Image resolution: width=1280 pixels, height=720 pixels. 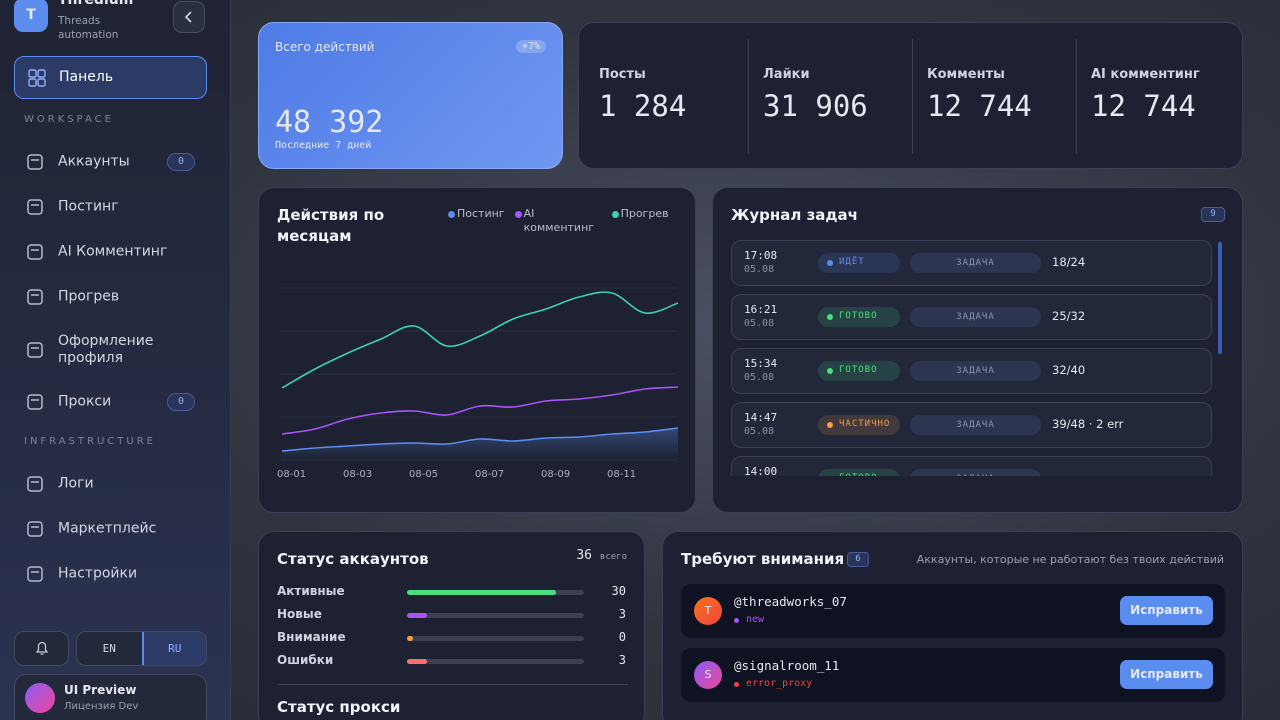 What do you see at coordinates (1069, 370) in the screenshot?
I see `row-progress: 32/40` at bounding box center [1069, 370].